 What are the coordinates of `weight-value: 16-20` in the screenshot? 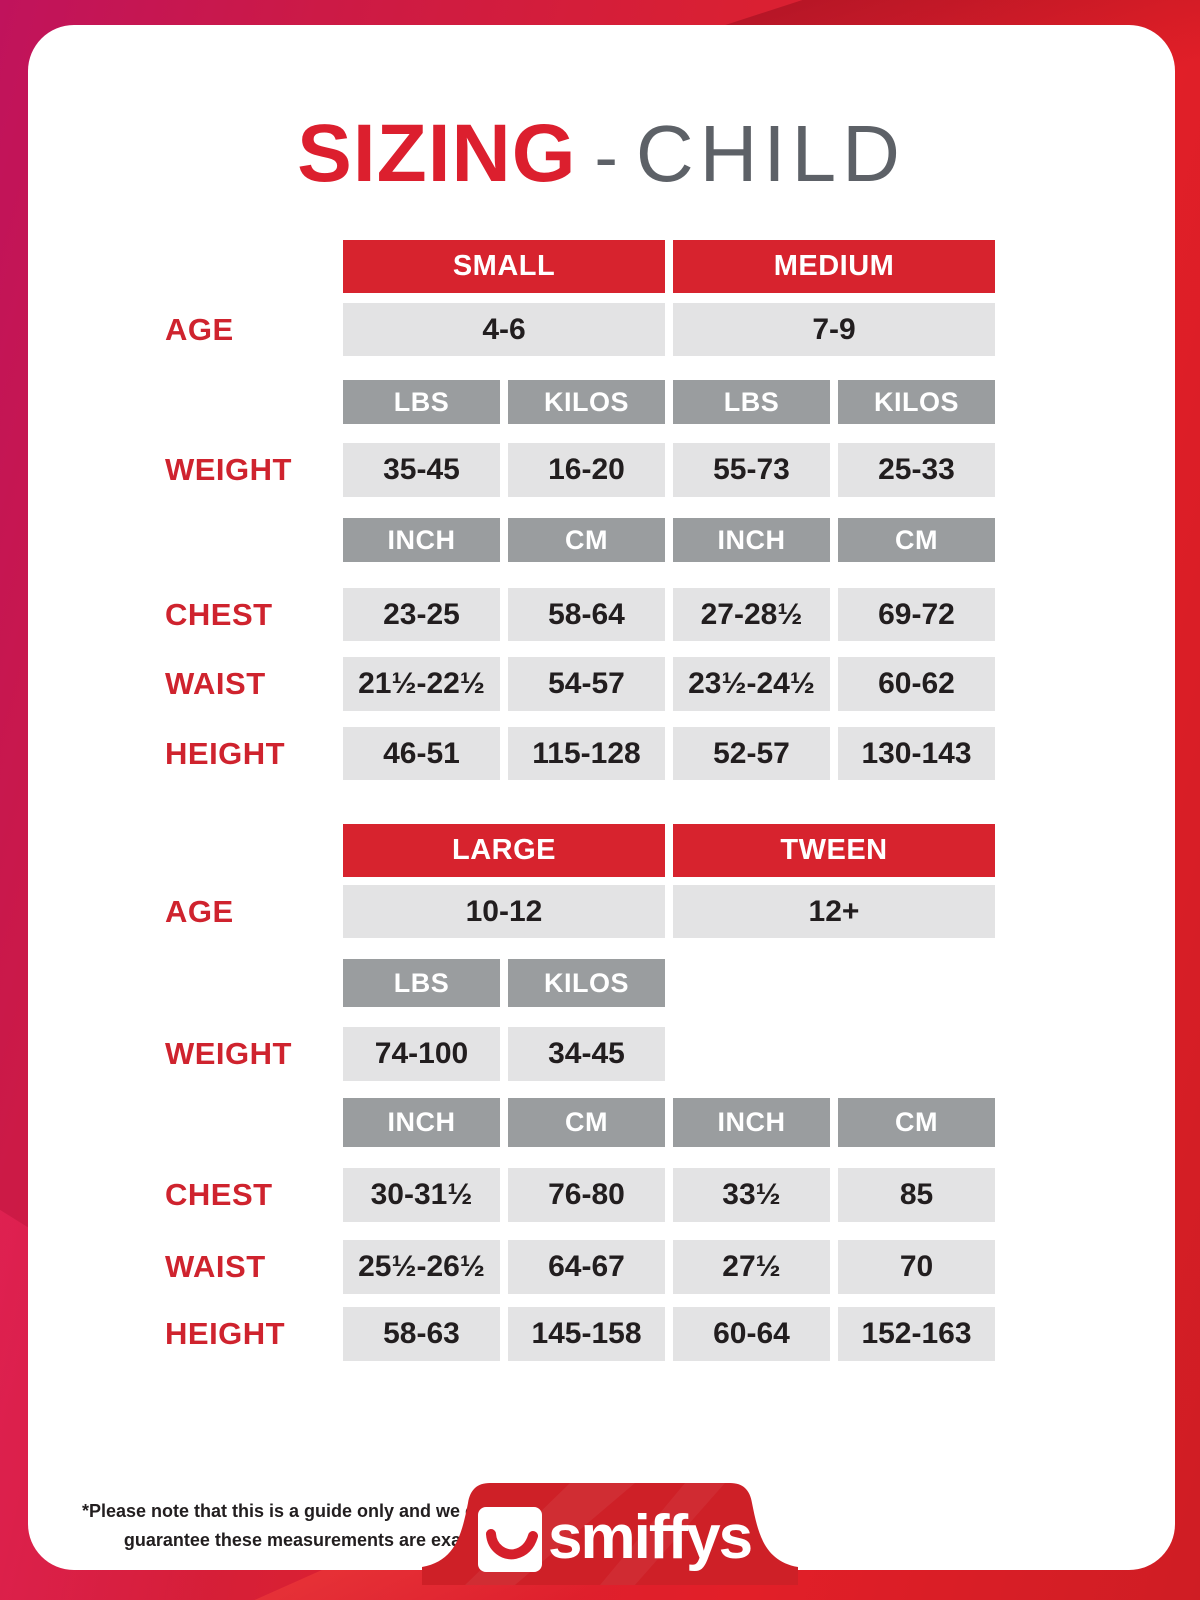 It's located at (586, 470).